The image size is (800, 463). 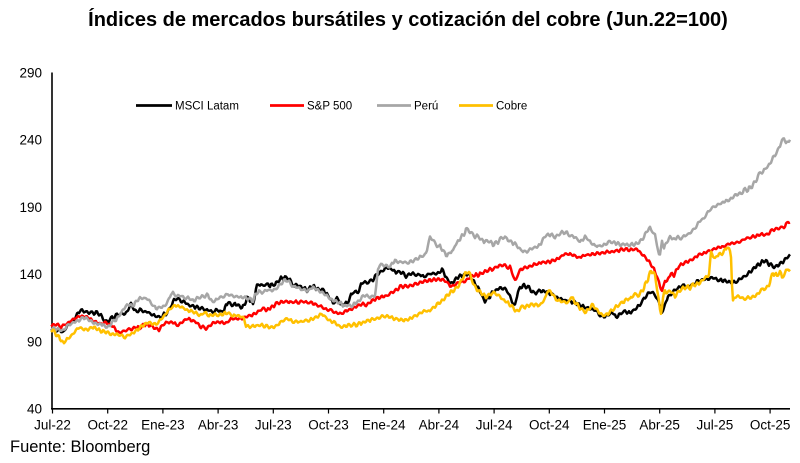 I want to click on svg-text: Oct-25, so click(x=770, y=425).